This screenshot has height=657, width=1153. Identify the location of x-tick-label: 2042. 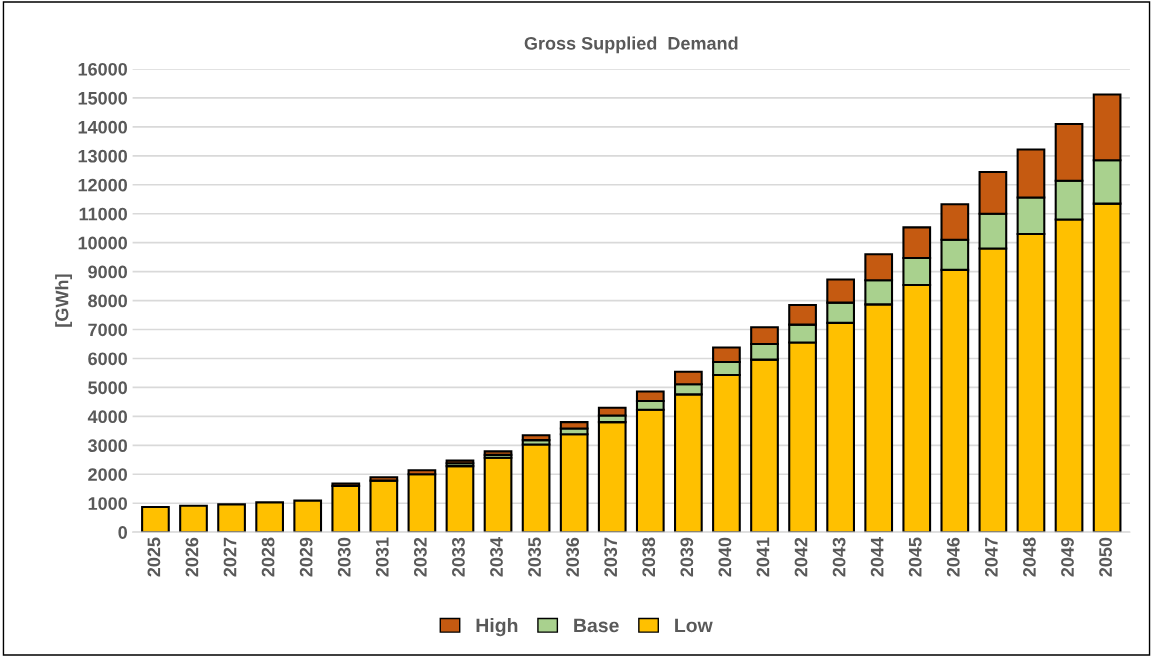
(801, 557).